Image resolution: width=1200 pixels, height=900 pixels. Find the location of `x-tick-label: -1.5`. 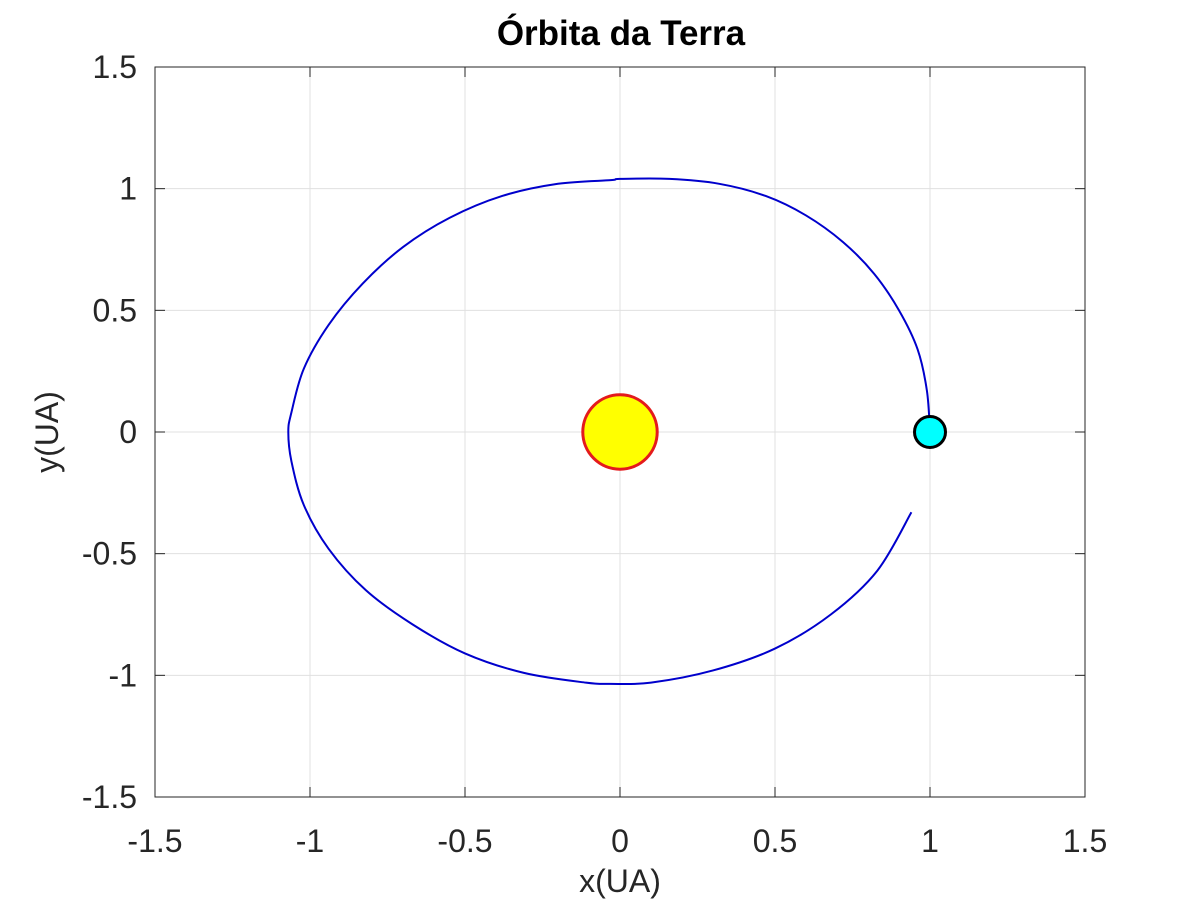

x-tick-label: -1.5 is located at coordinates (154, 841).